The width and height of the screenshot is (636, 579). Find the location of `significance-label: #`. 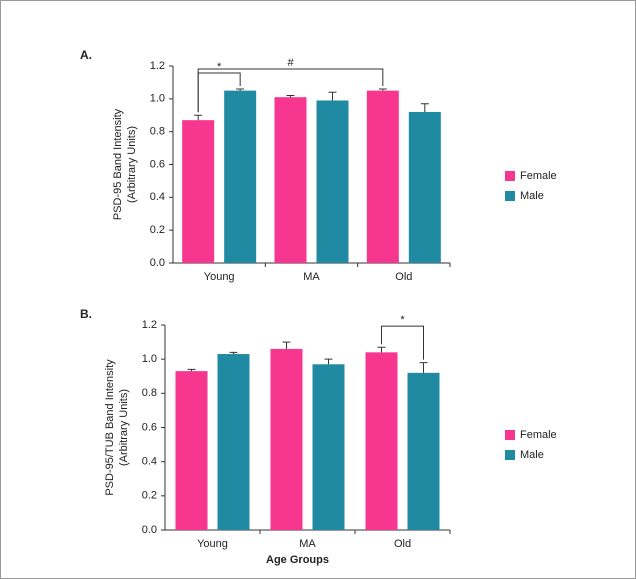

significance-label: # is located at coordinates (290, 63).